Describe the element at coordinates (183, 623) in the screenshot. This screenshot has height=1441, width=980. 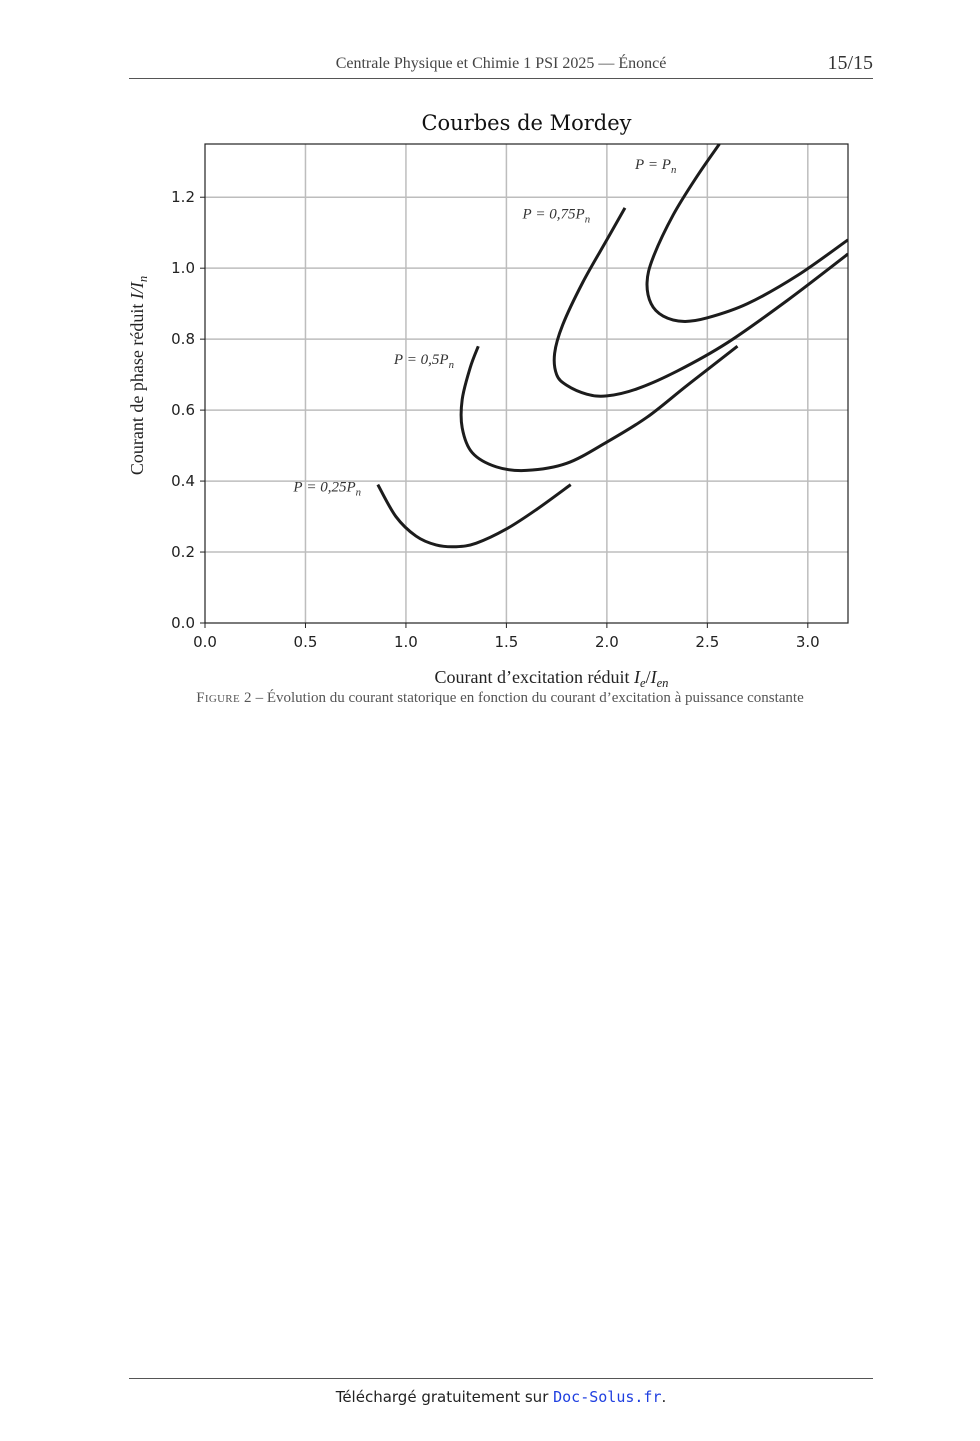
I see `y-tick-label: 0.0` at that location.